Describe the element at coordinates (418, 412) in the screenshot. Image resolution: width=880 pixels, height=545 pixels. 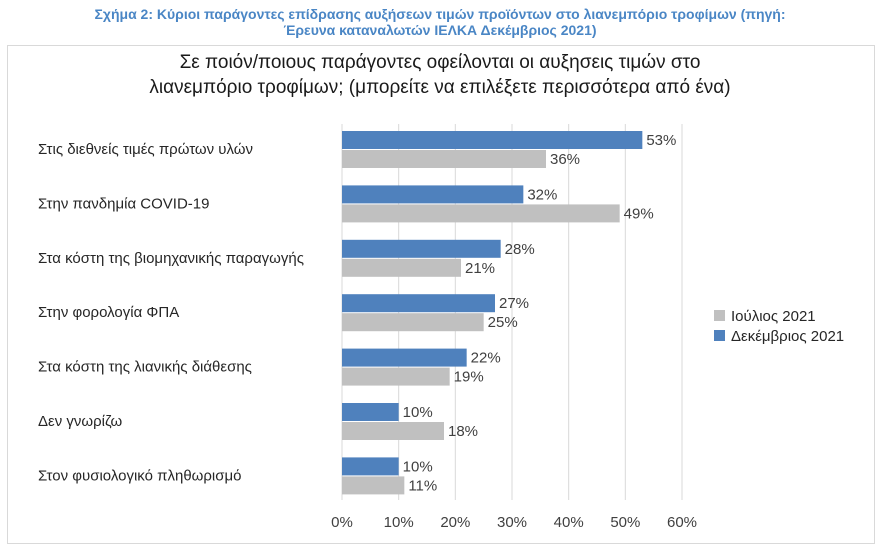
I see `value-label-dec-5: 10%` at that location.